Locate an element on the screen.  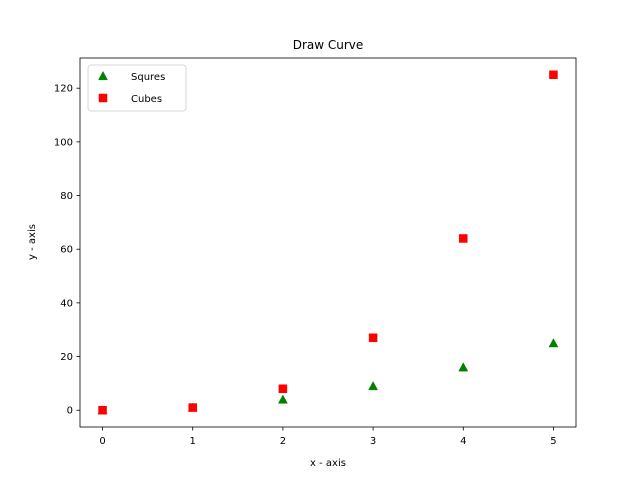
chart-title: Draw Curve is located at coordinates (328, 45).